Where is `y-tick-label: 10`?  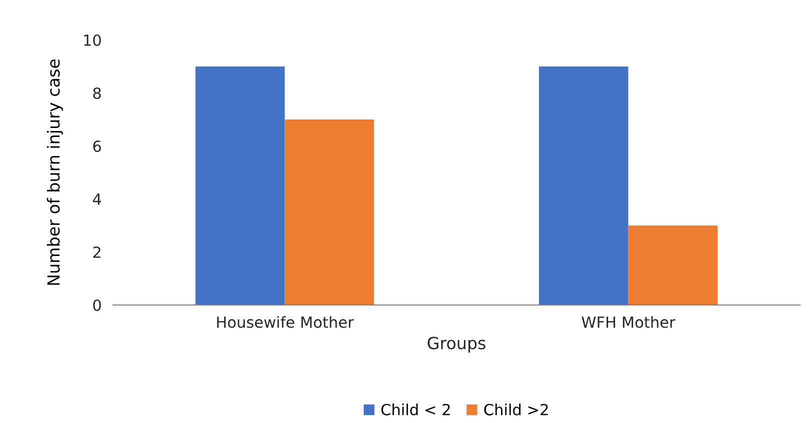 y-tick-label: 10 is located at coordinates (92, 40).